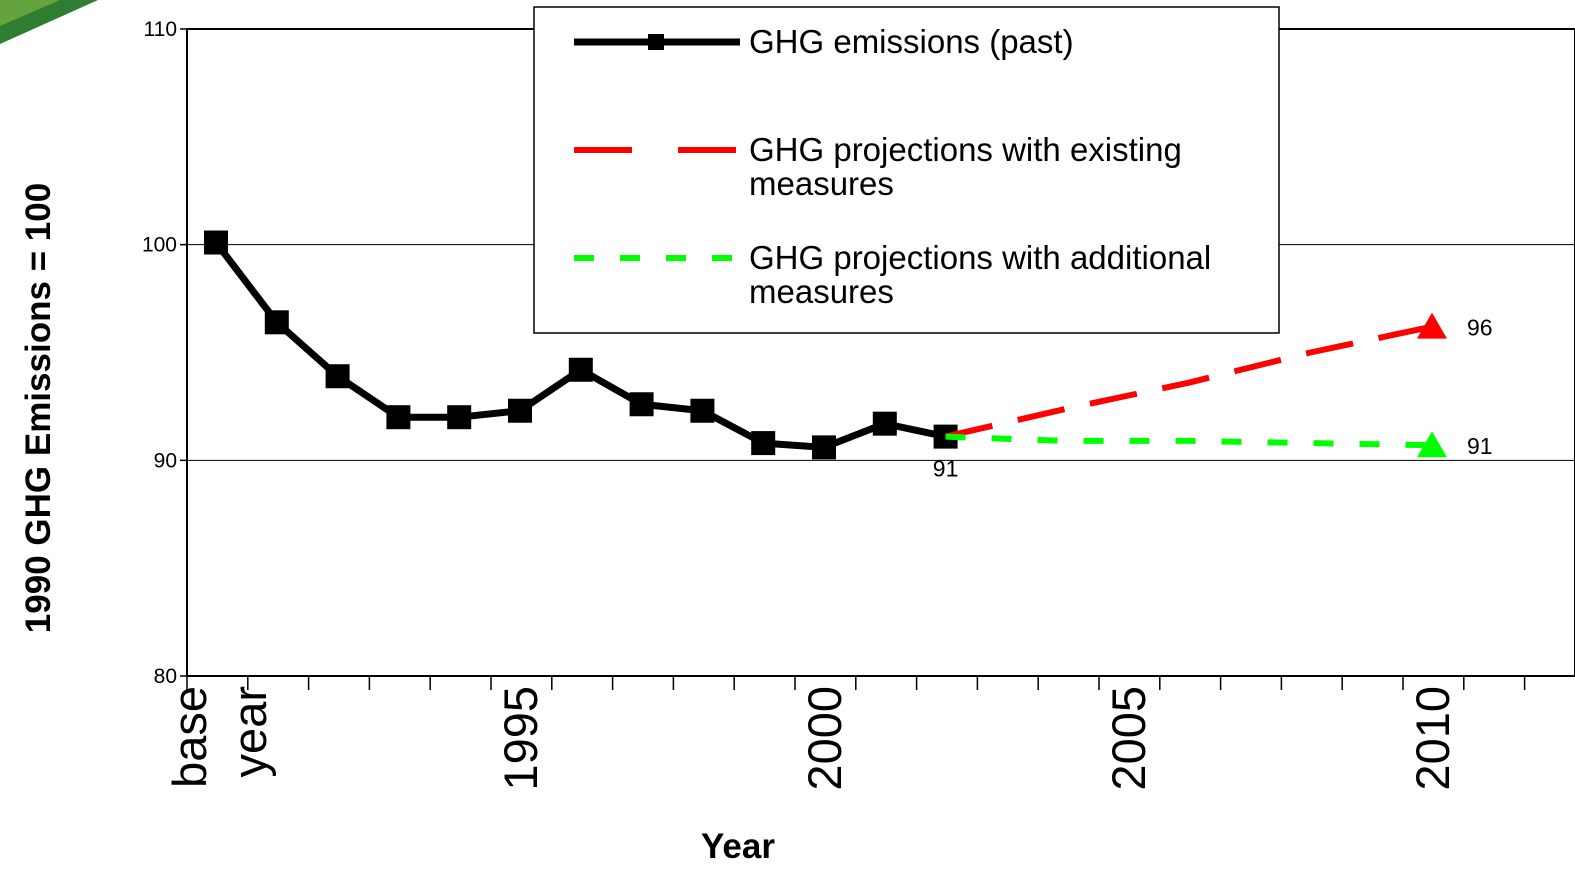 The height and width of the screenshot is (869, 1575). I want to click on annotations: 91 96 91, so click(1213, 398).